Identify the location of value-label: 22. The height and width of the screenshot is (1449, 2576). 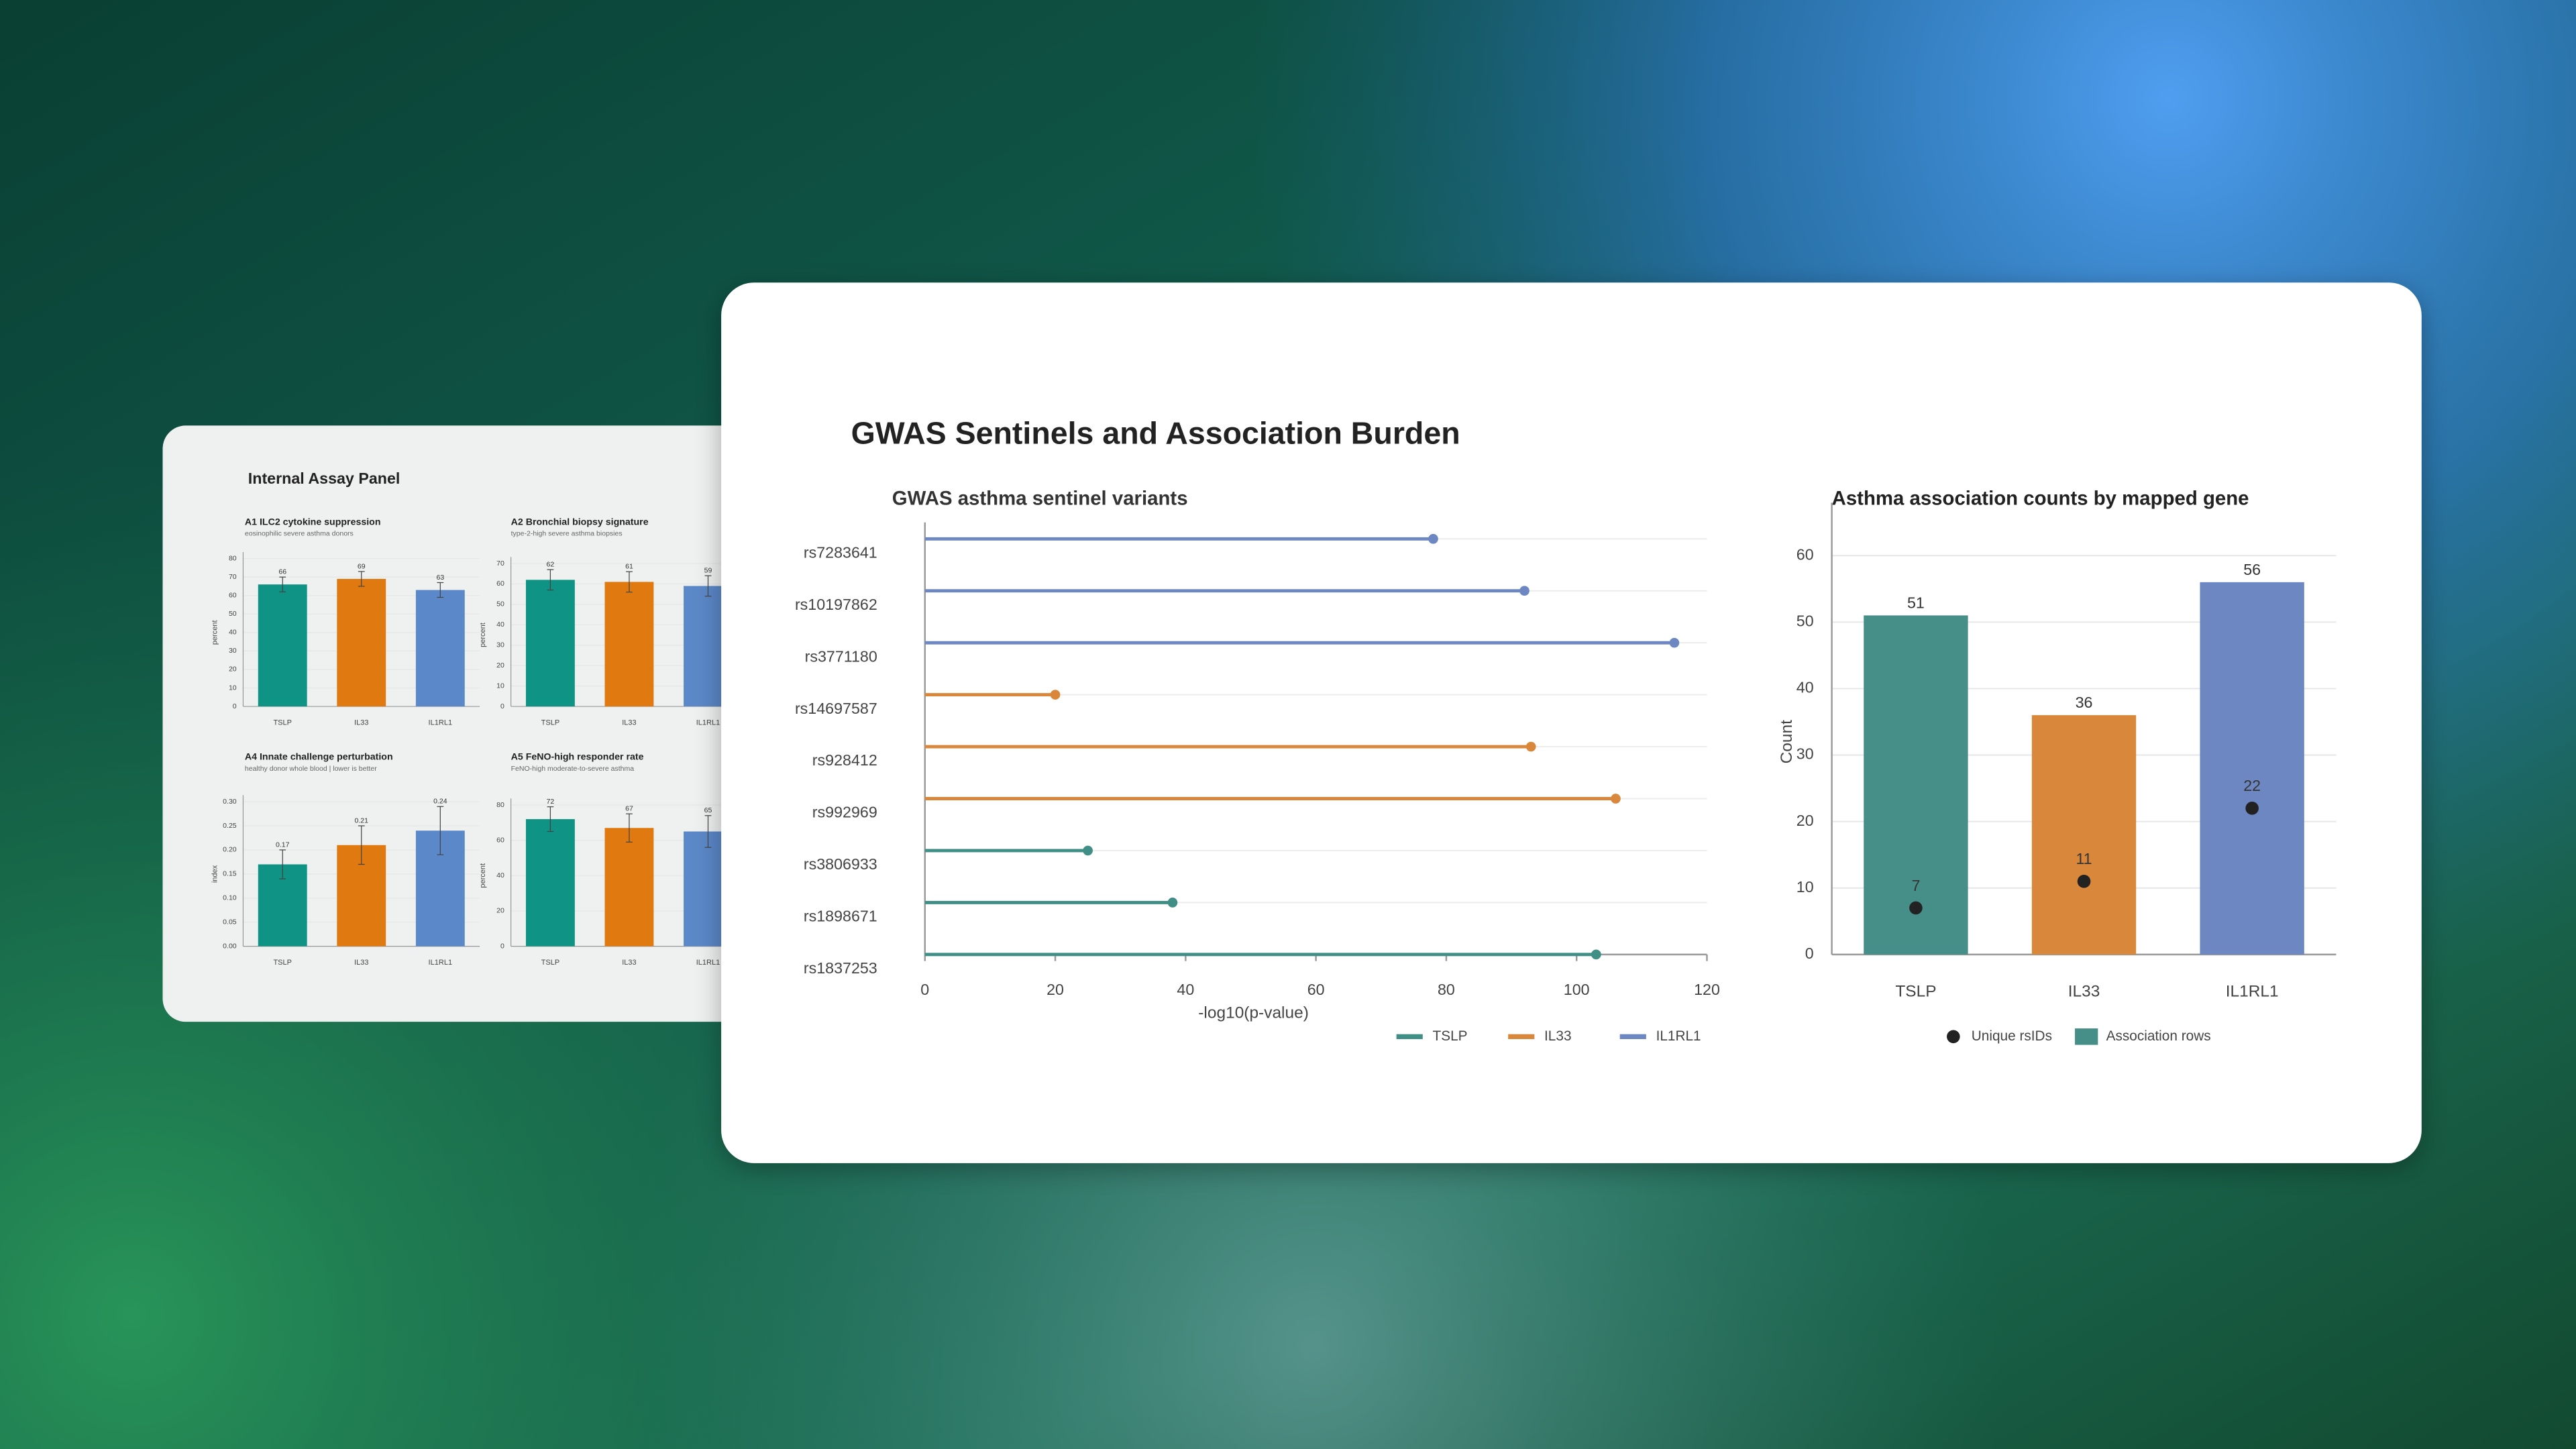
(2252, 785).